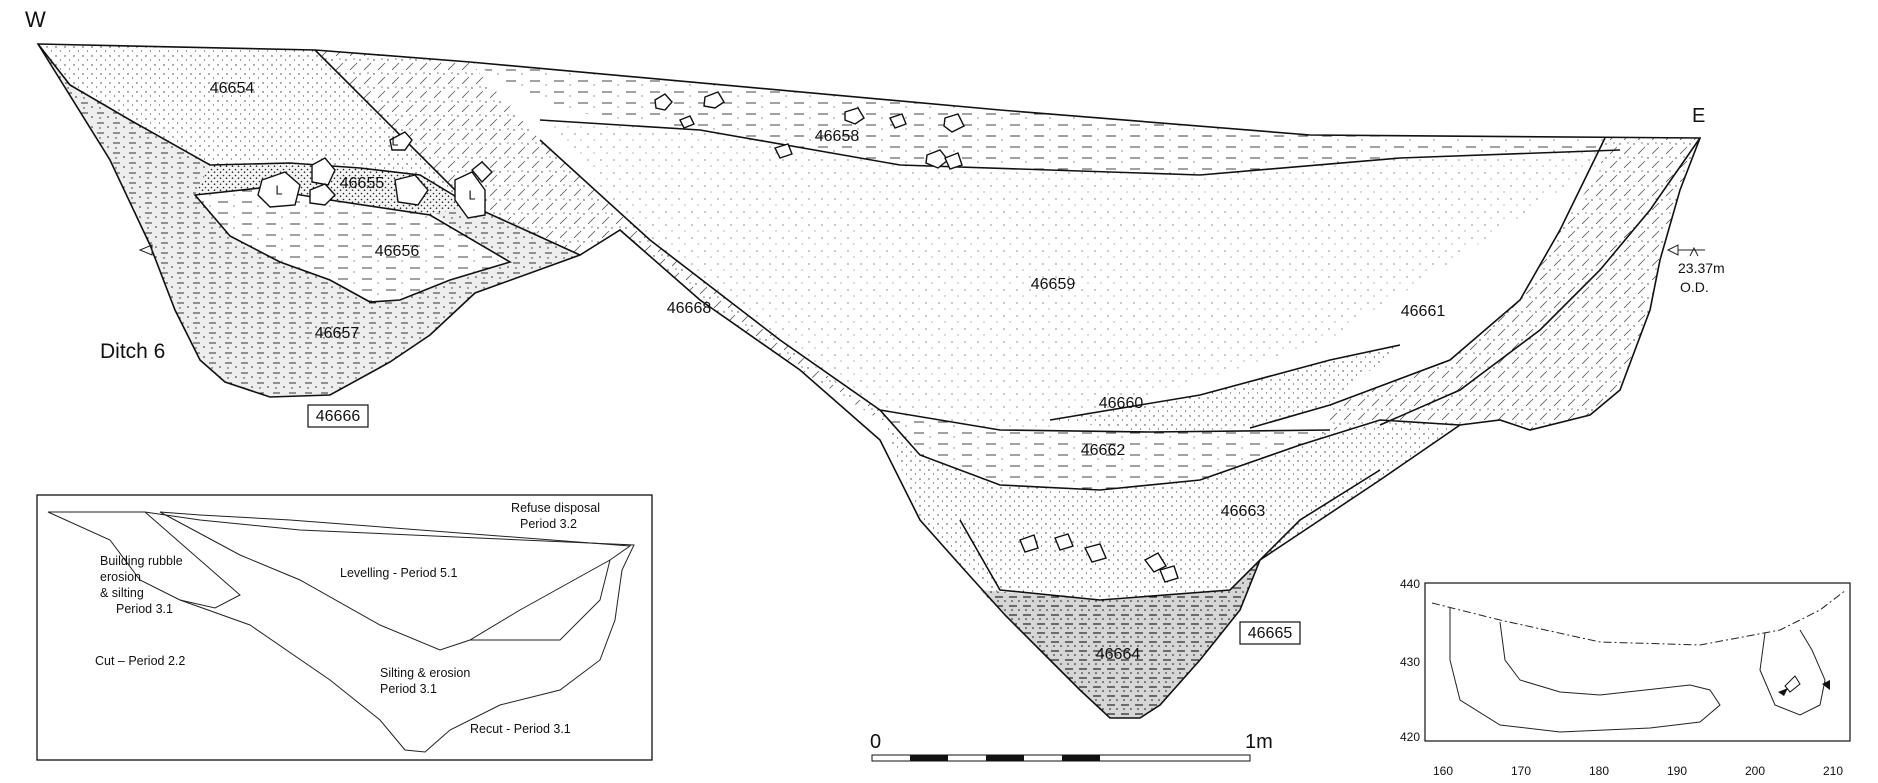  What do you see at coordinates (1259, 742) in the screenshot?
I see `scale-end: 1m` at bounding box center [1259, 742].